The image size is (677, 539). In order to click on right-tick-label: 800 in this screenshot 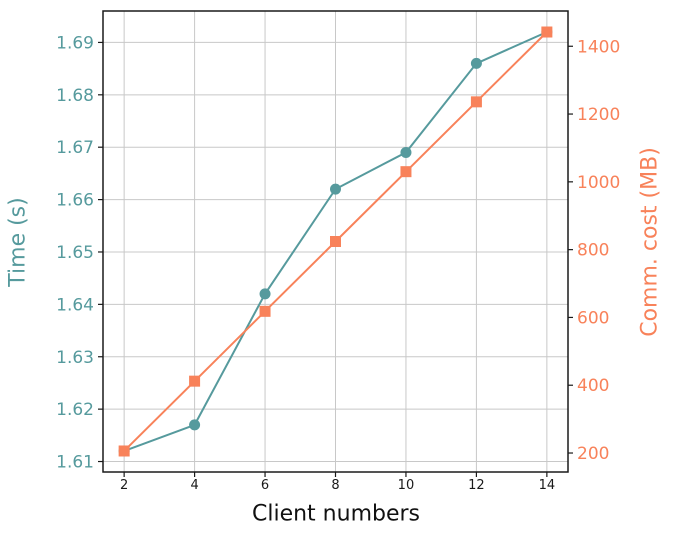, I will do `click(593, 251)`.